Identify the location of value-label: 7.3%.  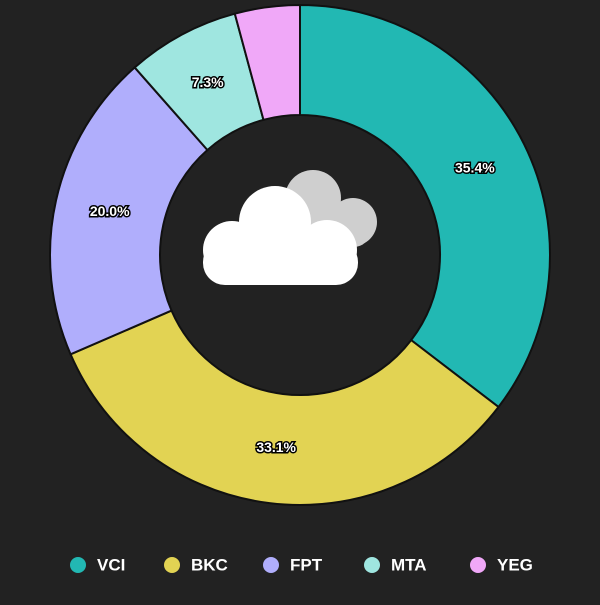
(208, 82).